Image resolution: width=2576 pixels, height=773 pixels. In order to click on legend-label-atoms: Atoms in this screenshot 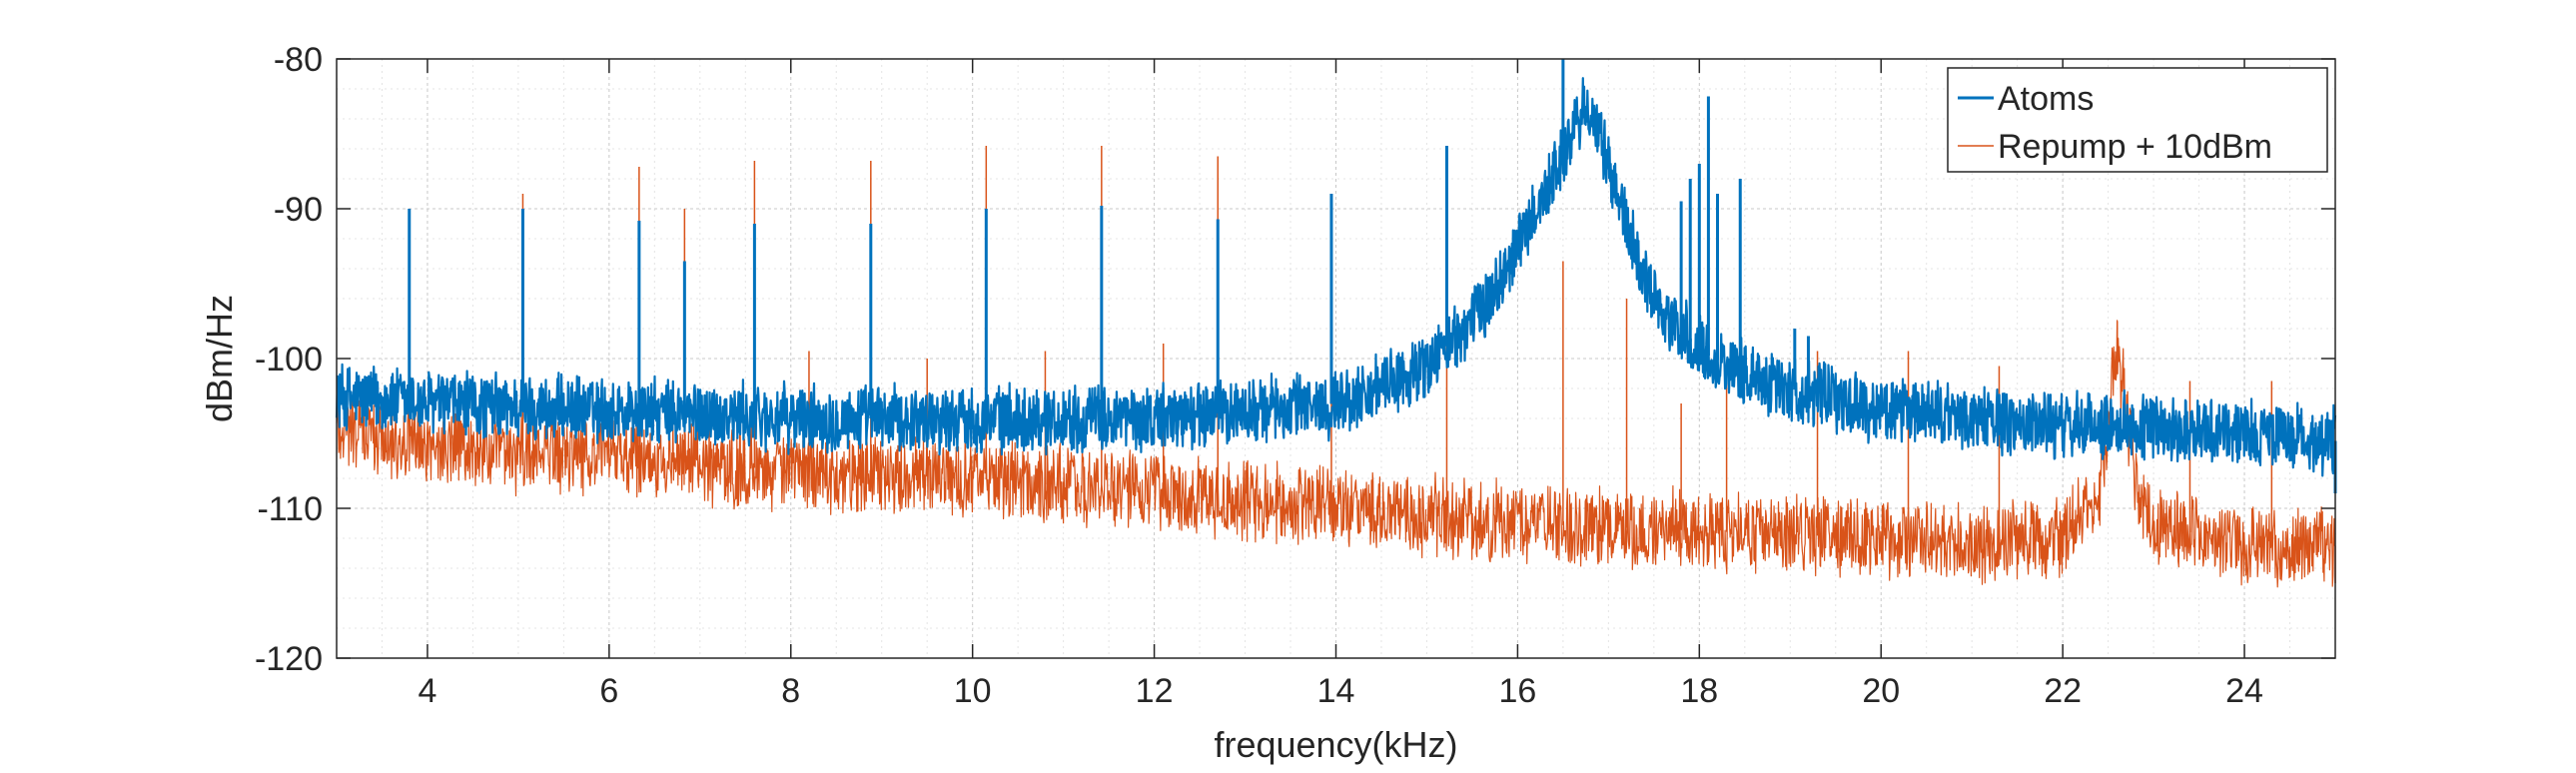, I will do `click(2046, 99)`.